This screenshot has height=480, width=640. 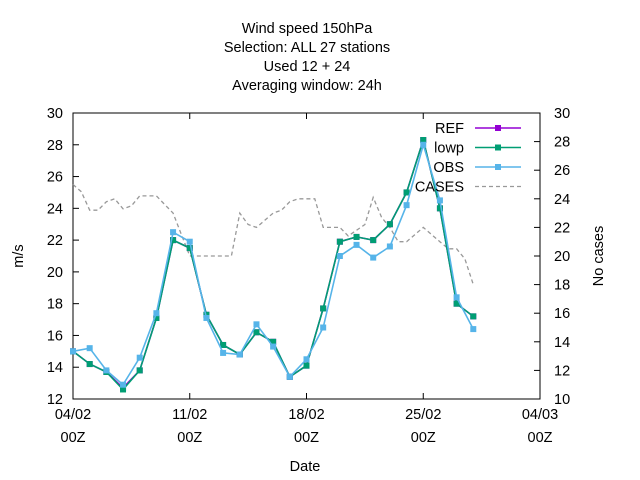 What do you see at coordinates (55, 146) in the screenshot?
I see `y-tick-label: 28` at bounding box center [55, 146].